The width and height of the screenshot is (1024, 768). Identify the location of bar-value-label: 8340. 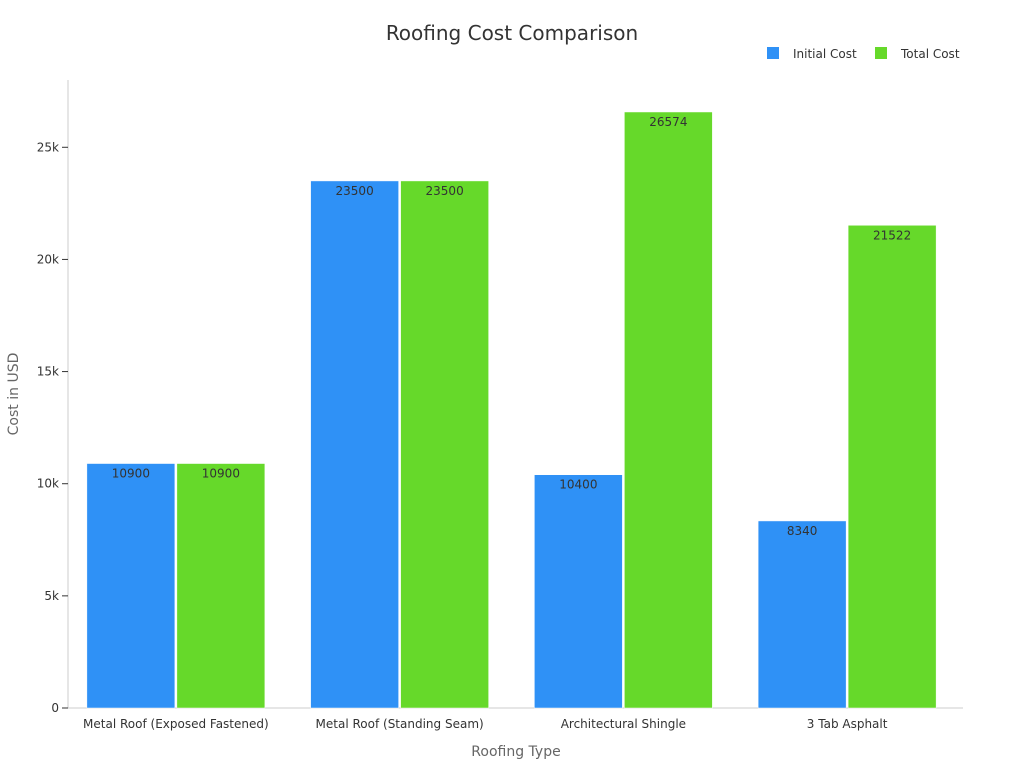
(802, 531).